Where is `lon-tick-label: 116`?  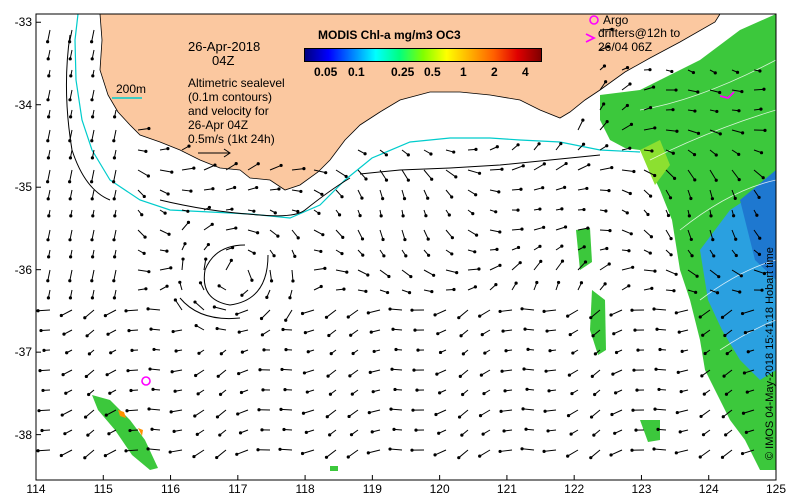 lon-tick-label: 116 is located at coordinates (170, 489).